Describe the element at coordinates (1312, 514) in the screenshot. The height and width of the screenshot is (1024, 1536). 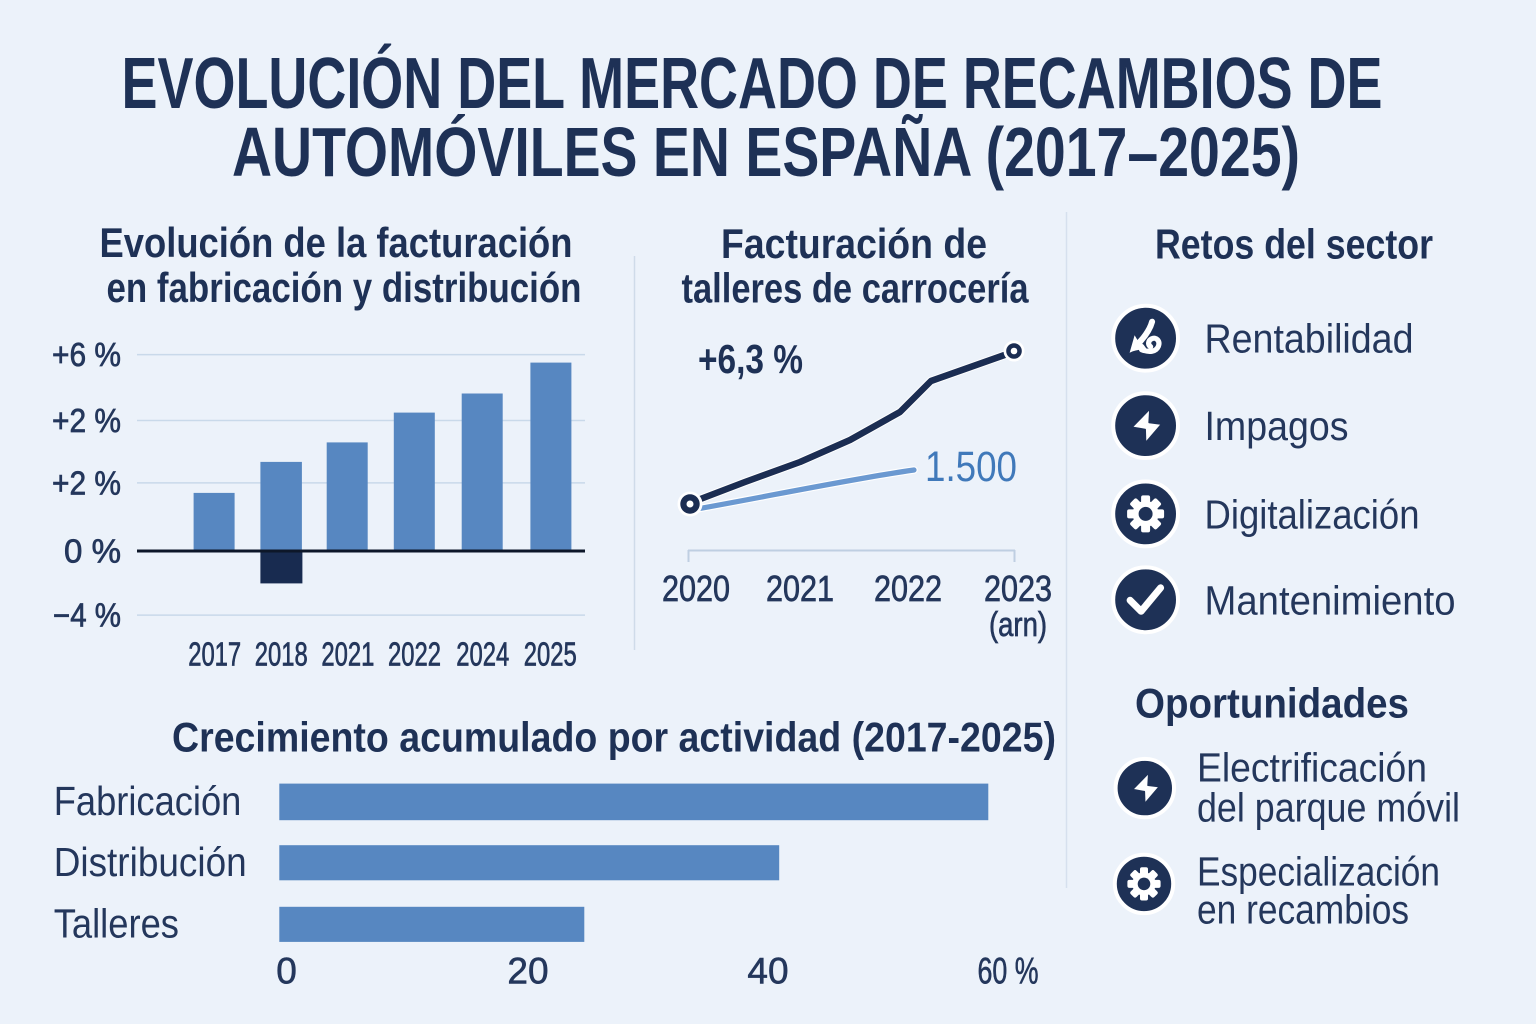
I see `svg-text: Digitalización` at that location.